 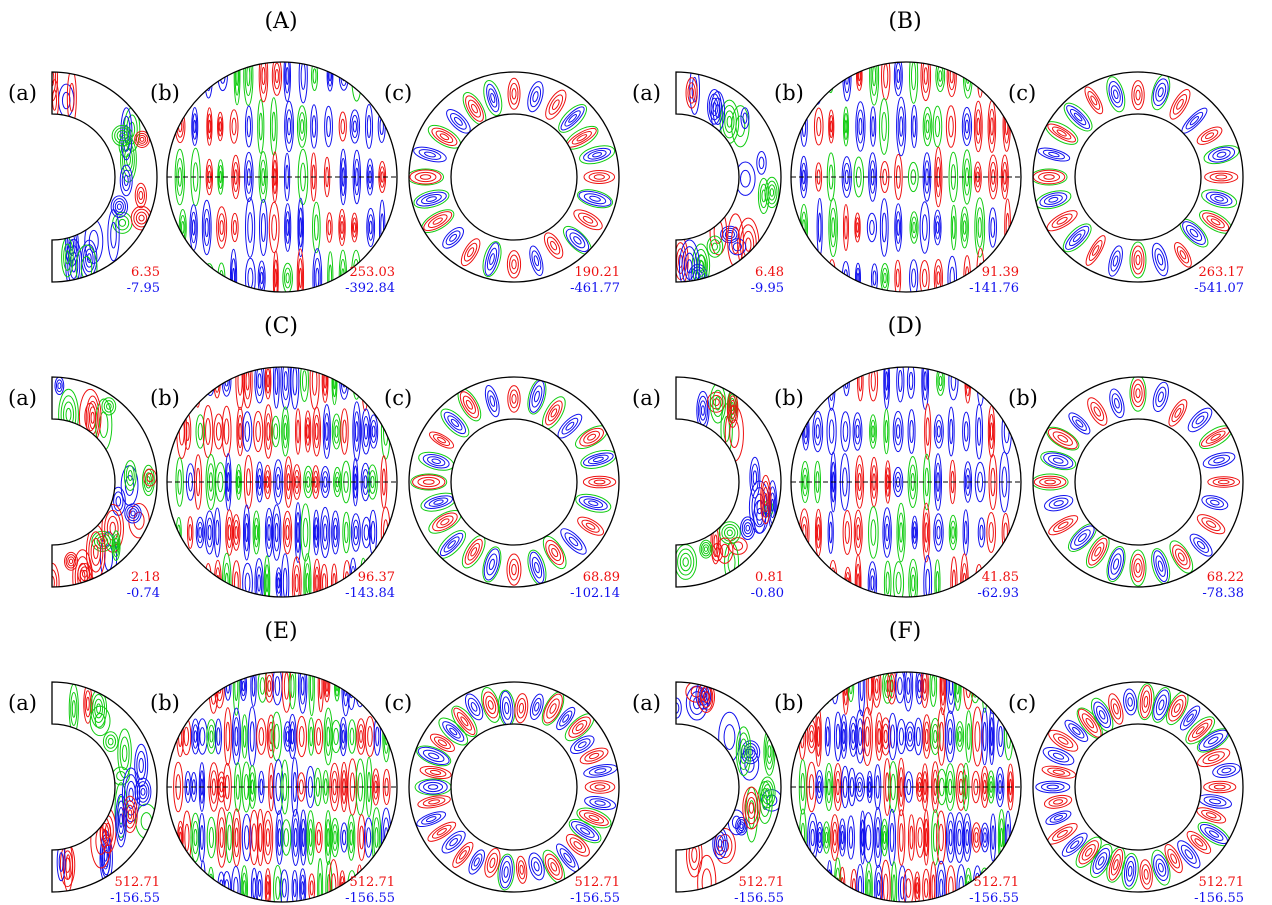 What do you see at coordinates (145, 577) in the screenshot?
I see `max-value-label: 2.18` at bounding box center [145, 577].